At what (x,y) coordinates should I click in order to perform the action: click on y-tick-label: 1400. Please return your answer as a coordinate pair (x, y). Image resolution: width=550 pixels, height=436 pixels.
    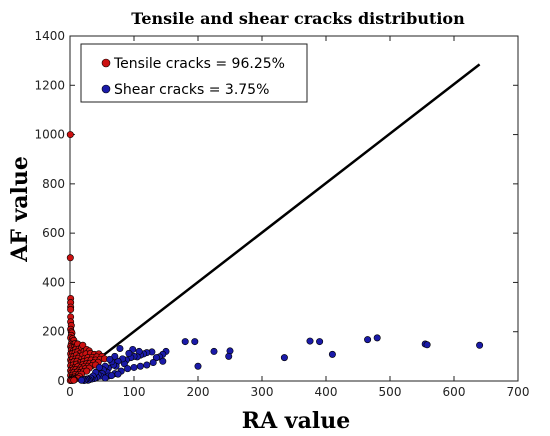
    Looking at the image, I should click on (49, 36).